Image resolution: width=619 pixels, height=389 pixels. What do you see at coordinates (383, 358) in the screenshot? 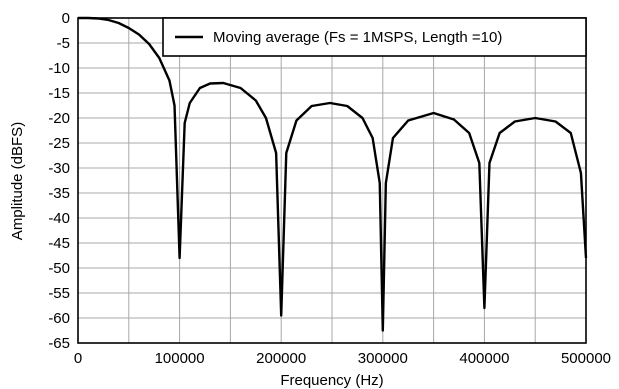
I see `x-tick-label: 300000` at bounding box center [383, 358].